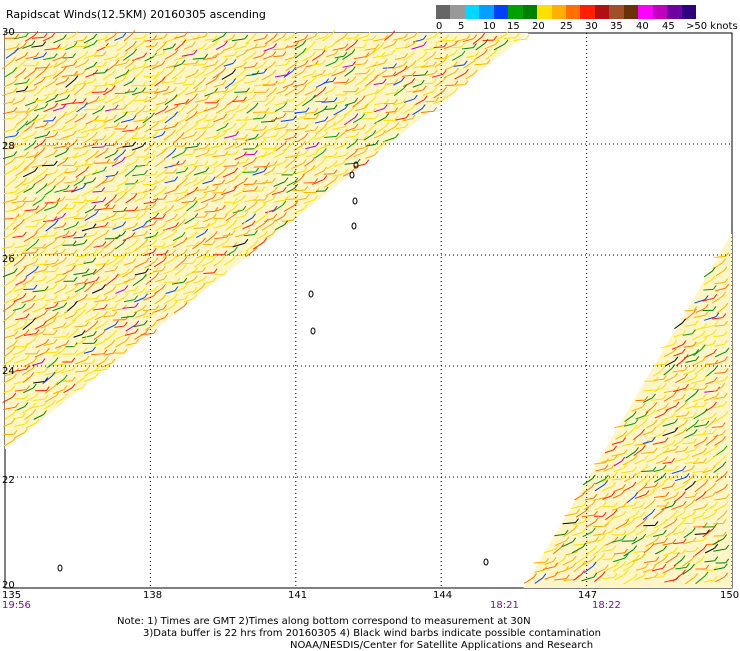  What do you see at coordinates (729, 595) in the screenshot?
I see `lon-label-150: 150` at bounding box center [729, 595].